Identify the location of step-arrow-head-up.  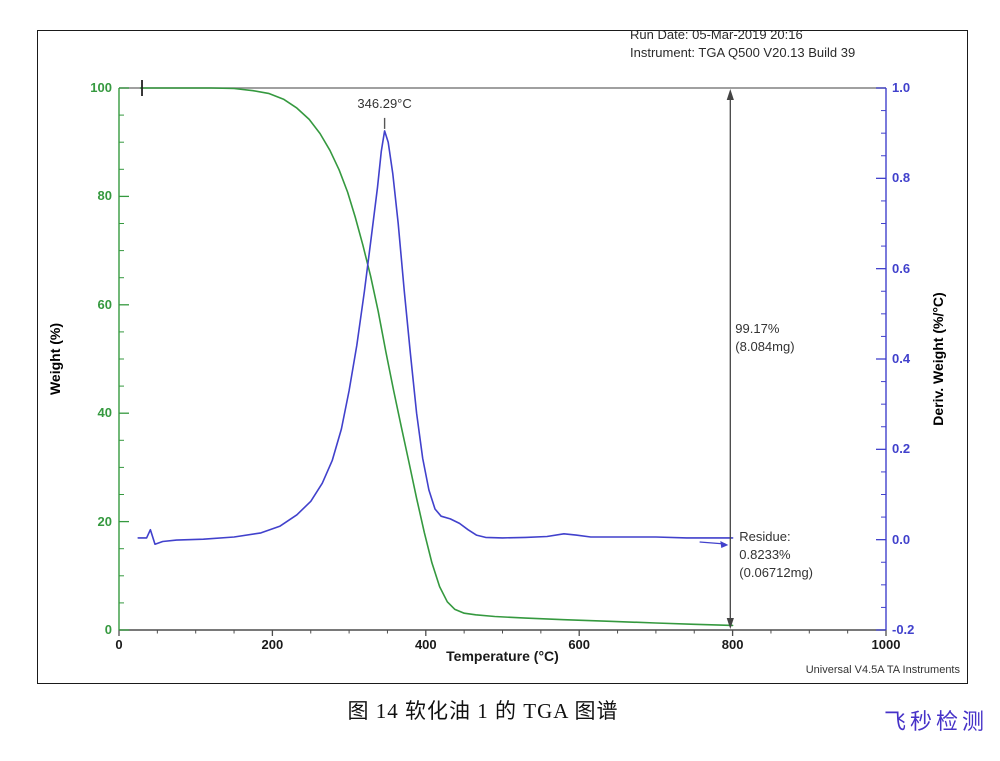
(730, 94).